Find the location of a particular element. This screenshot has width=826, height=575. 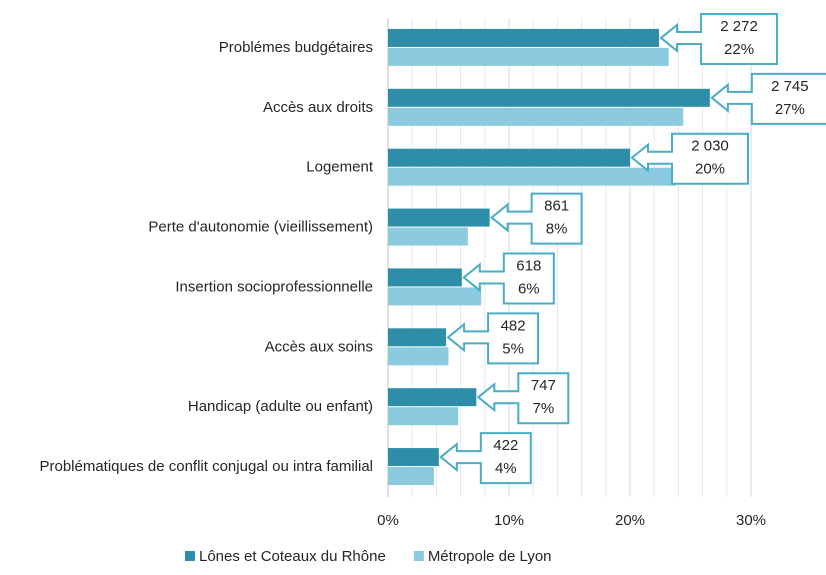

count-label: 2 272 is located at coordinates (739, 26).